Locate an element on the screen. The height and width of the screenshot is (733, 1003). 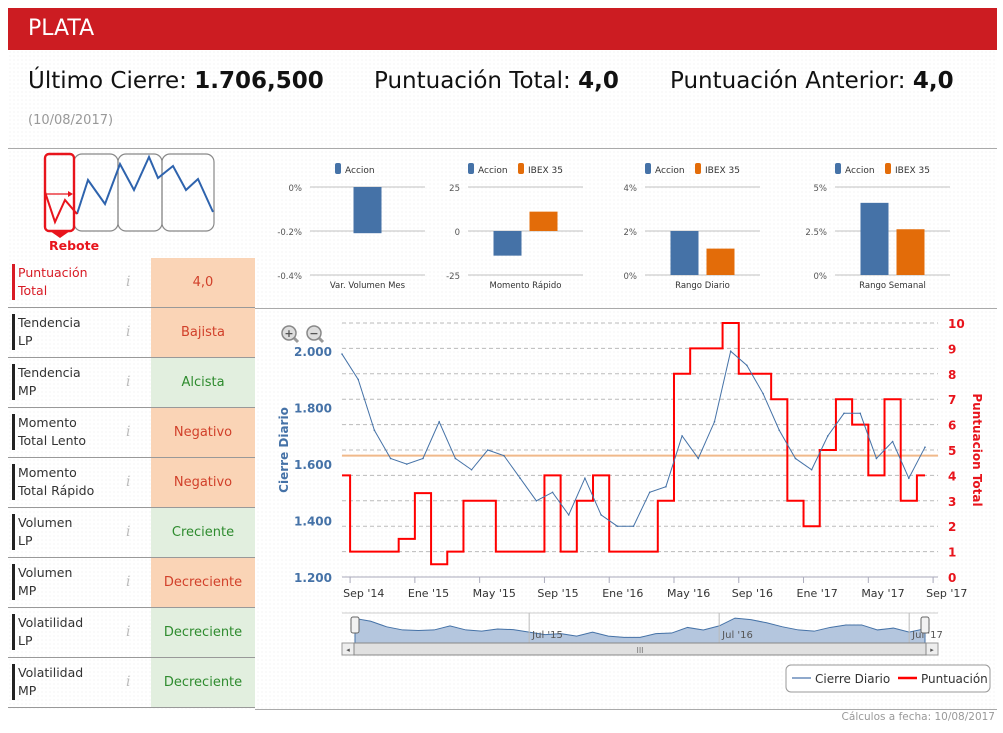
bar-chart-2: Accion IBEX 35 25 0 -25 Momento Rápido is located at coordinates (514, 227).